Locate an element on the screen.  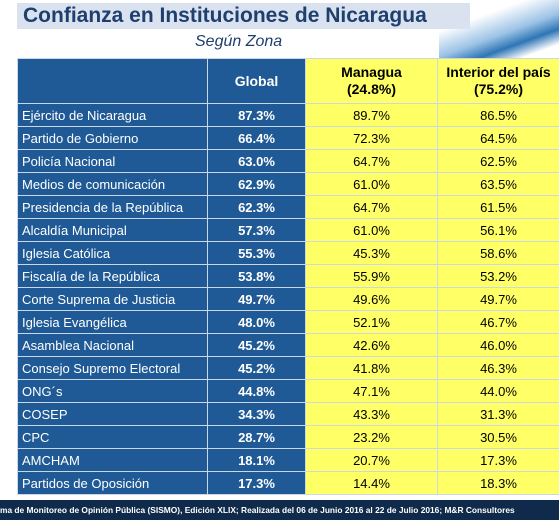
table-row: Fiscalía de la República 53.8% 55.9% 53.2% is located at coordinates (288, 276).